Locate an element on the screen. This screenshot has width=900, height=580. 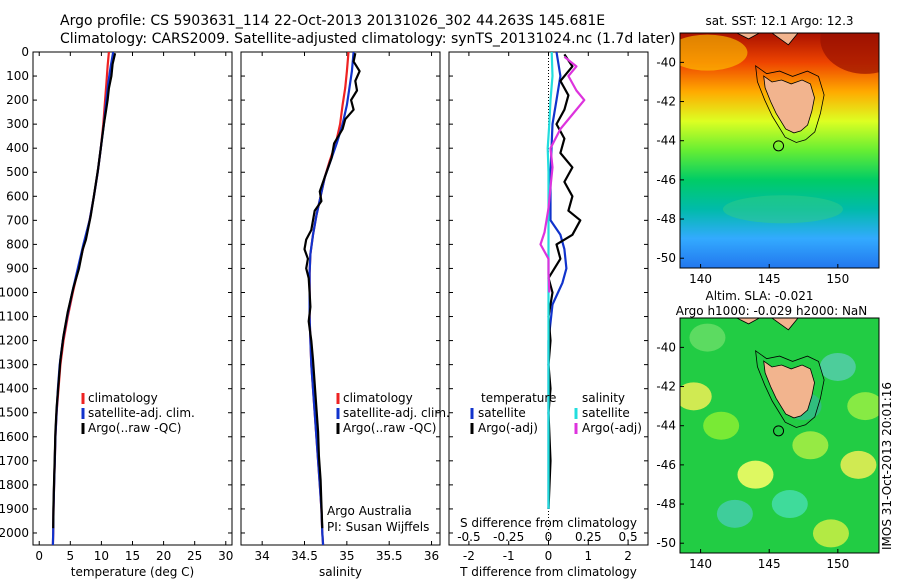
sst-warm-patch is located at coordinates (714, 52).